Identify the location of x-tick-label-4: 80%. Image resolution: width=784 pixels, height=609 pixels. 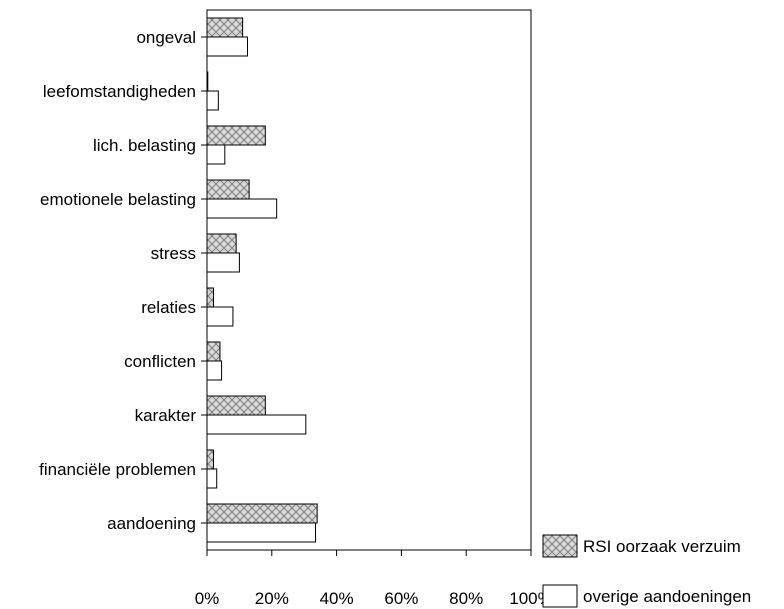
(466, 598).